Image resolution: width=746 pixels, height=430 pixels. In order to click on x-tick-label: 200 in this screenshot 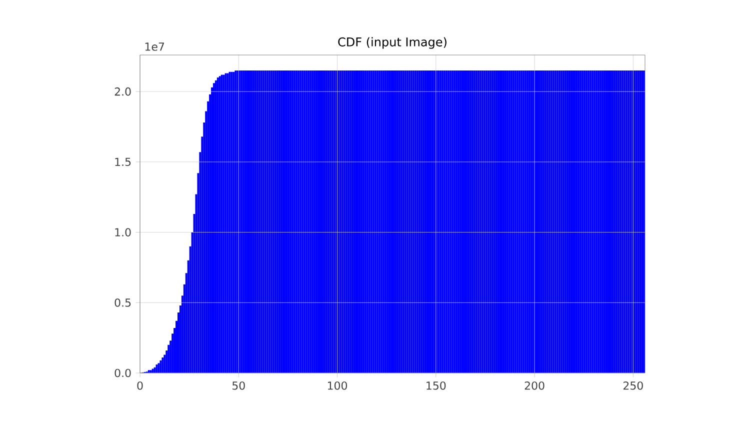, I will do `click(534, 385)`.